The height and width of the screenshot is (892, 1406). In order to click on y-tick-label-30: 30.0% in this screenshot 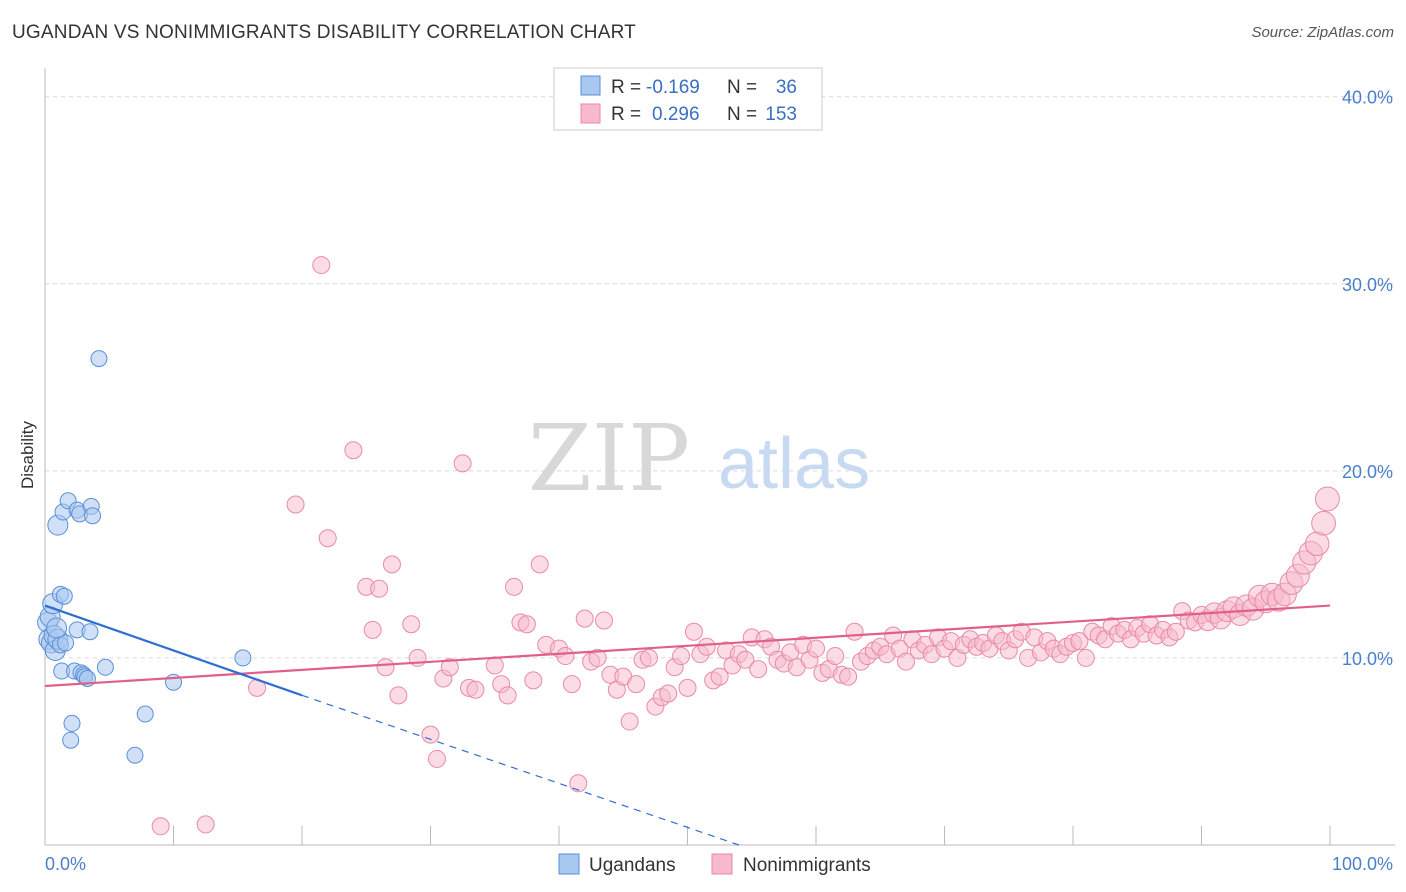, I will do `click(1367, 285)`.